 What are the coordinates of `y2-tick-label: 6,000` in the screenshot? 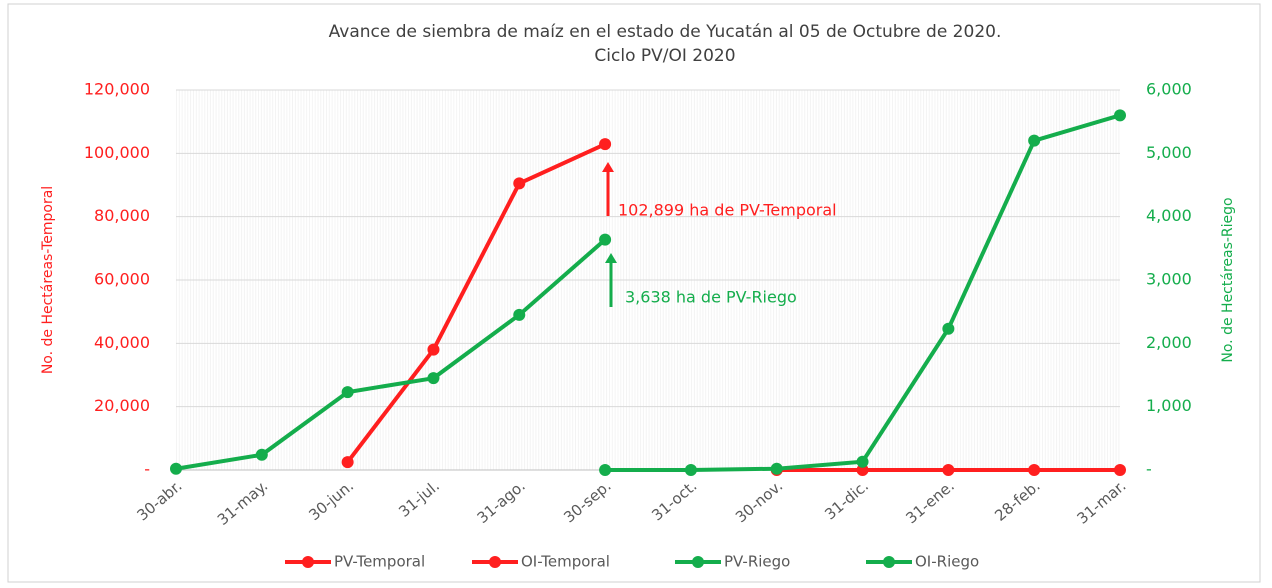 It's located at (1169, 89).